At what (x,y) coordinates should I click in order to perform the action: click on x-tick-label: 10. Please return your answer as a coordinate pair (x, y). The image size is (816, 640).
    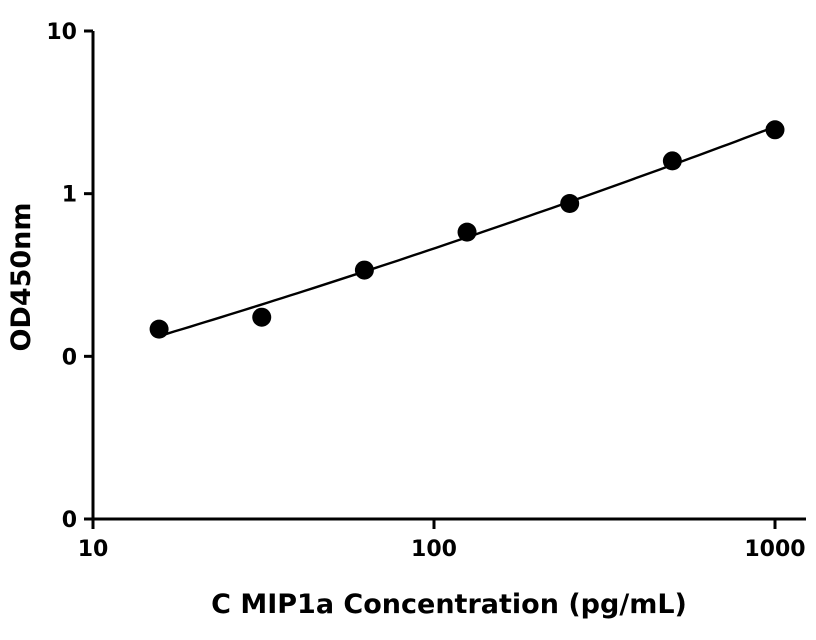
    Looking at the image, I should click on (93, 549).